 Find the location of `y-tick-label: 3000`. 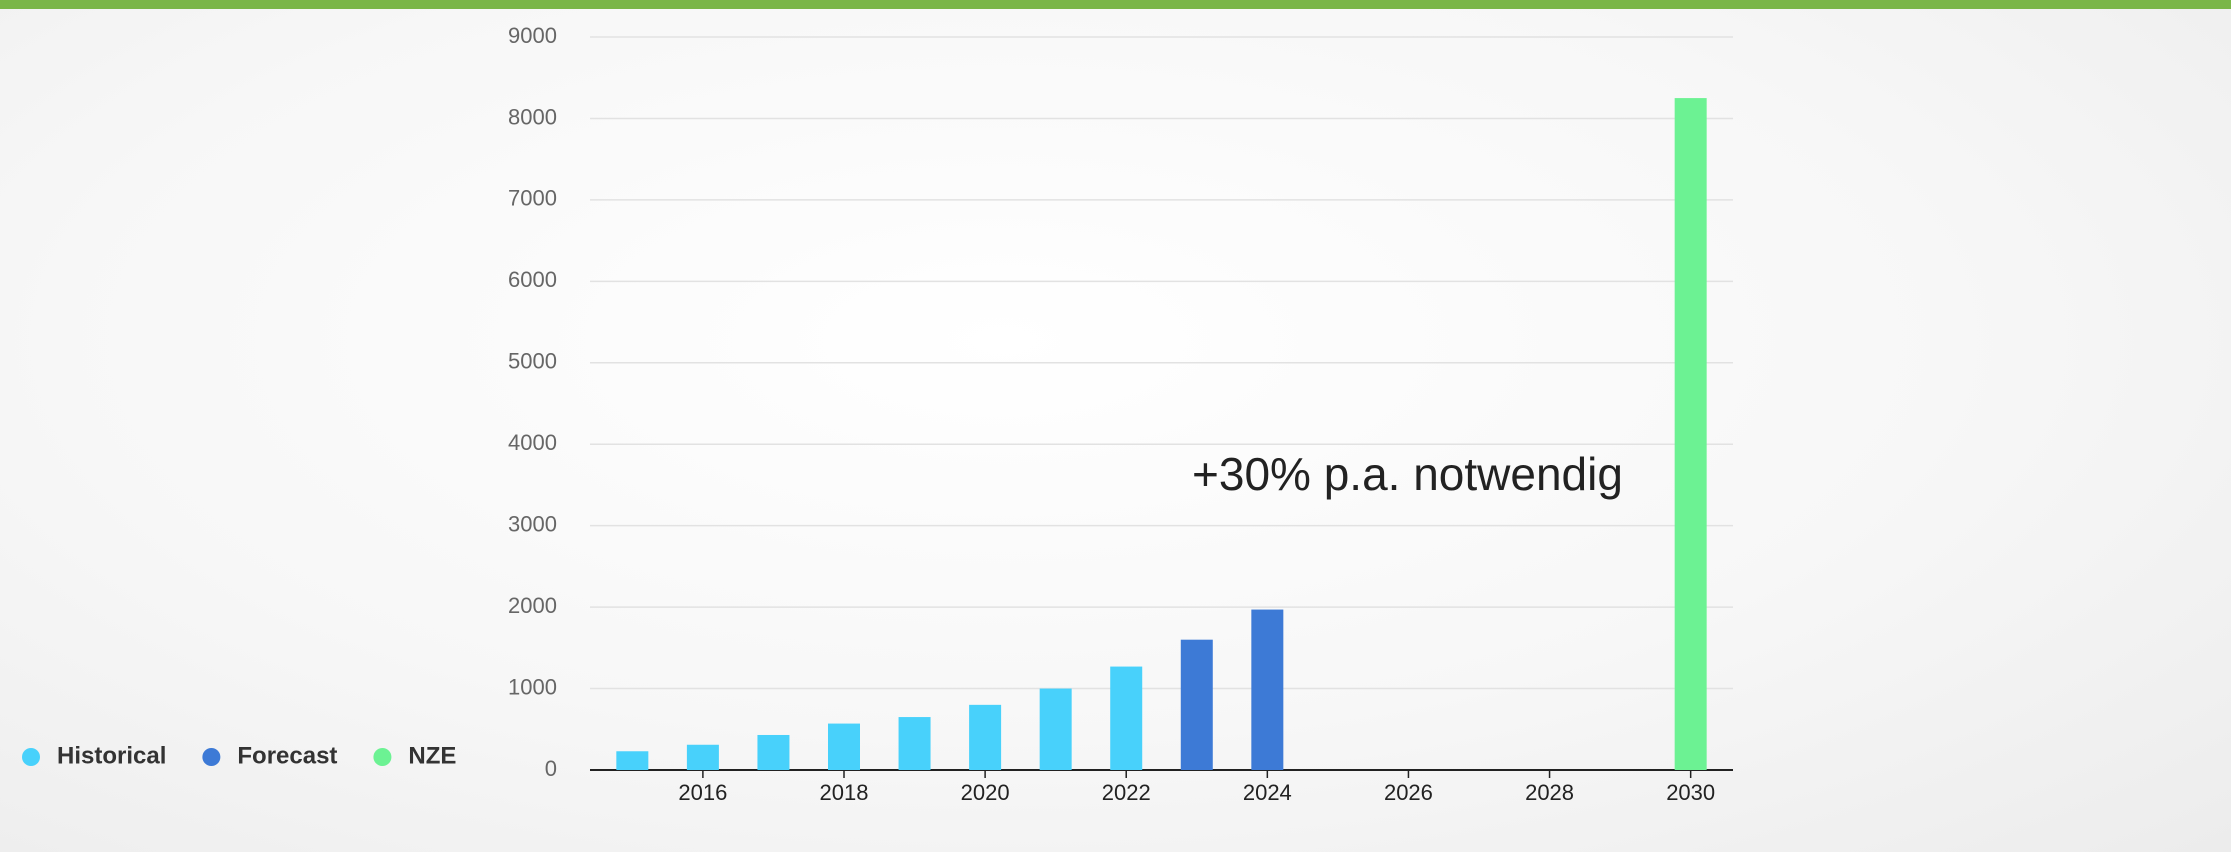

y-tick-label: 3000 is located at coordinates (532, 523).